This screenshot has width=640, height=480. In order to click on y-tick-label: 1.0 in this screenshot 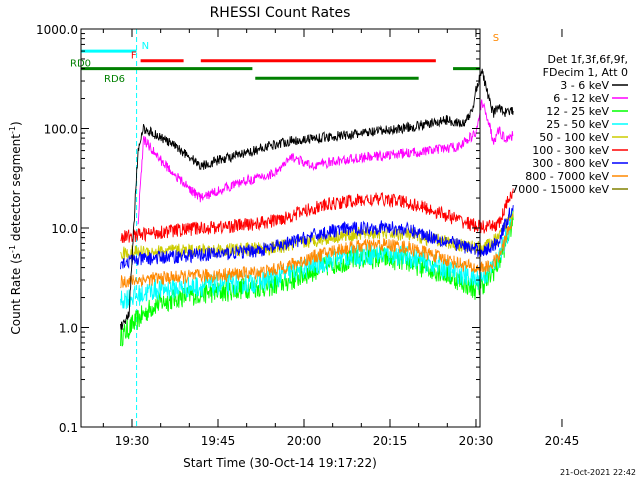, I will do `click(68, 329)`.